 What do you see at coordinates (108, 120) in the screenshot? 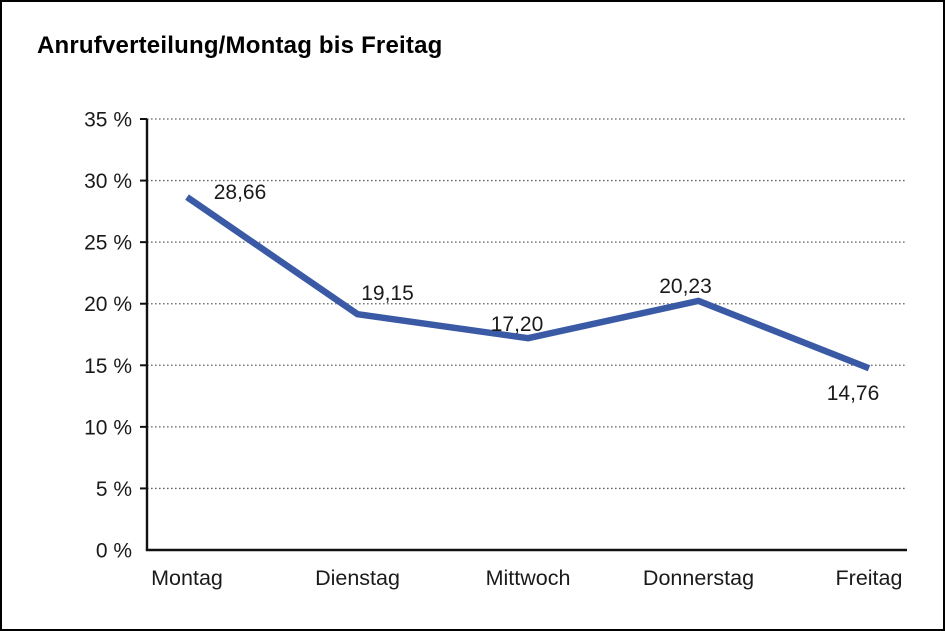
I see `y-tick-label: 35 %` at bounding box center [108, 120].